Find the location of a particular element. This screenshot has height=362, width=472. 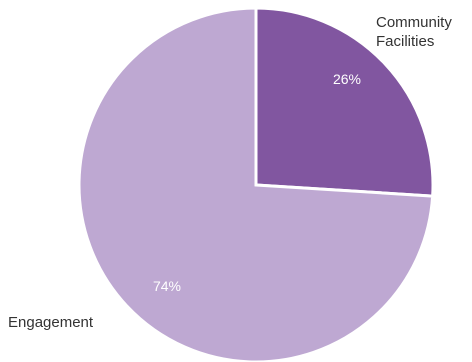

slice-label-engagement-line-1: Engagement is located at coordinates (51, 322).